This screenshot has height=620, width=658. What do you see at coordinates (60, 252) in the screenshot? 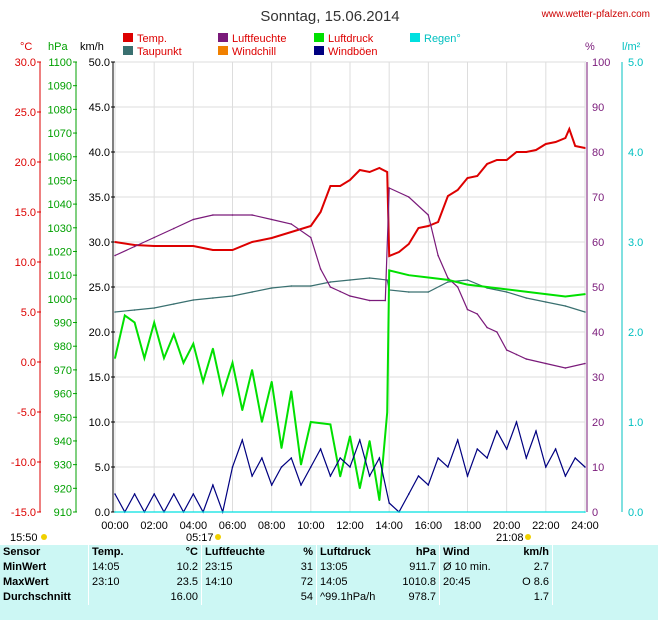
I see `tick-label-pressure: 1020` at bounding box center [60, 252].